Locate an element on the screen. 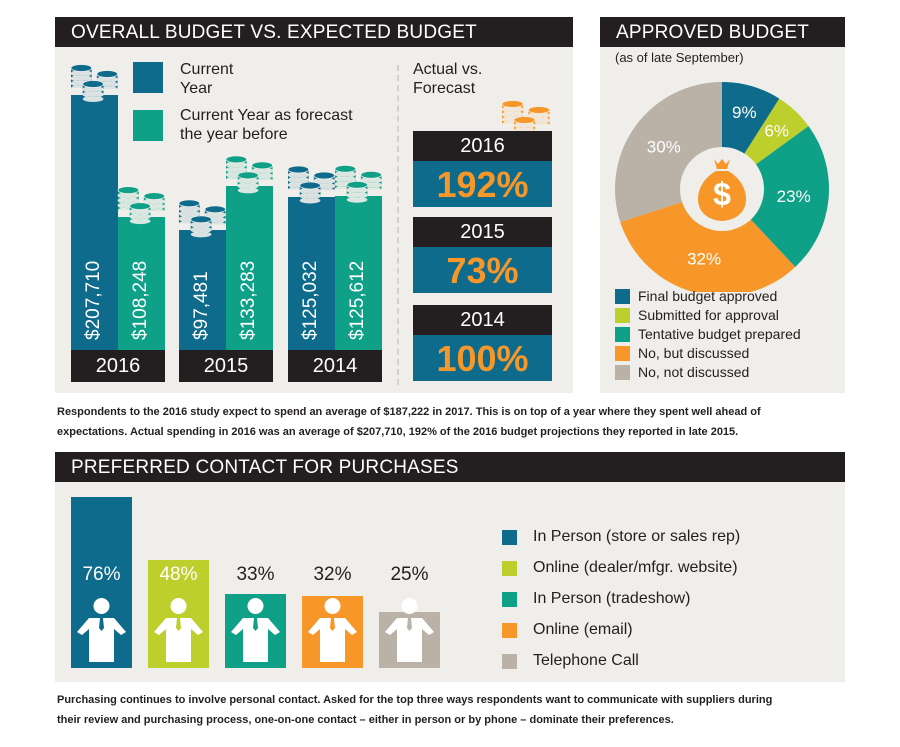 Image resolution: width=900 pixels, height=747 pixels. forecast-percent: 100% is located at coordinates (482, 358).